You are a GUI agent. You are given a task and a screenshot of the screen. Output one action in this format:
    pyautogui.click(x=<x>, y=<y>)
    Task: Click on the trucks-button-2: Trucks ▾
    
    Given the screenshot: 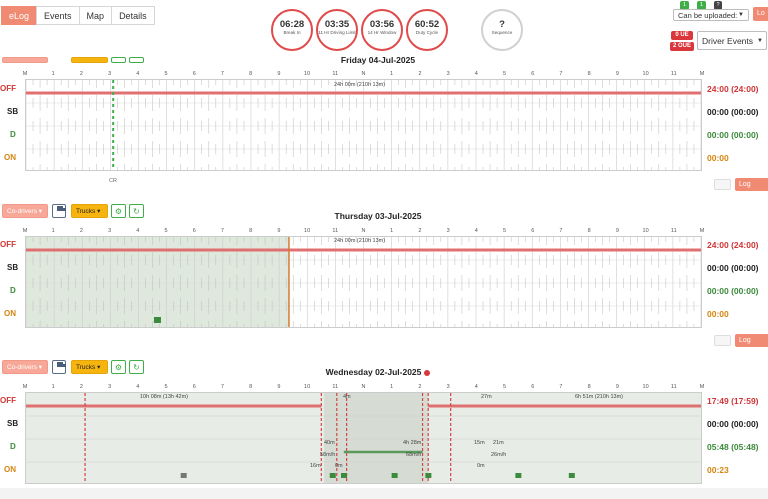 What is the action you would take?
    pyautogui.click(x=89, y=211)
    